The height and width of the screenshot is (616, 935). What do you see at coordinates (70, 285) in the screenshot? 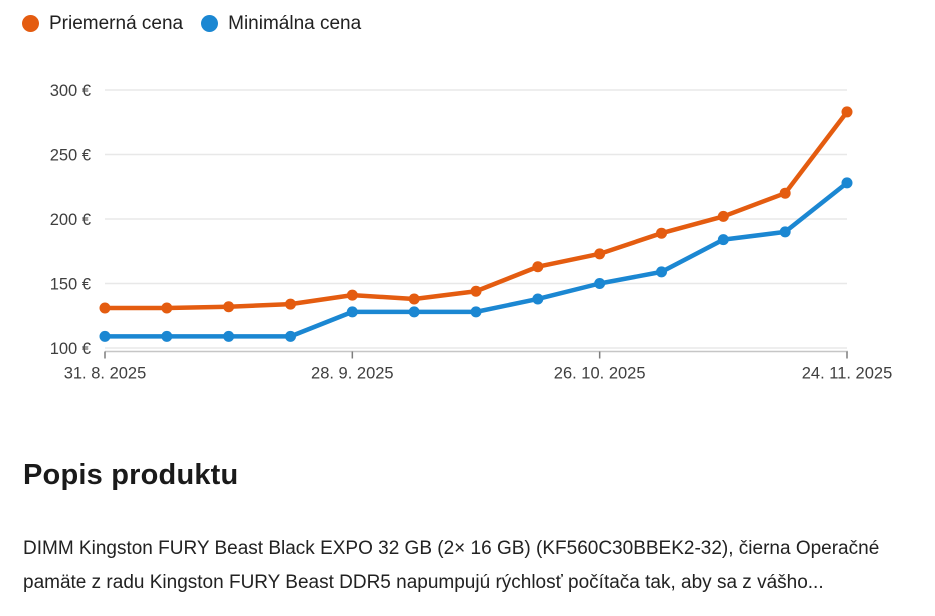
I see `y-axis-label-150: 150 €` at bounding box center [70, 285].